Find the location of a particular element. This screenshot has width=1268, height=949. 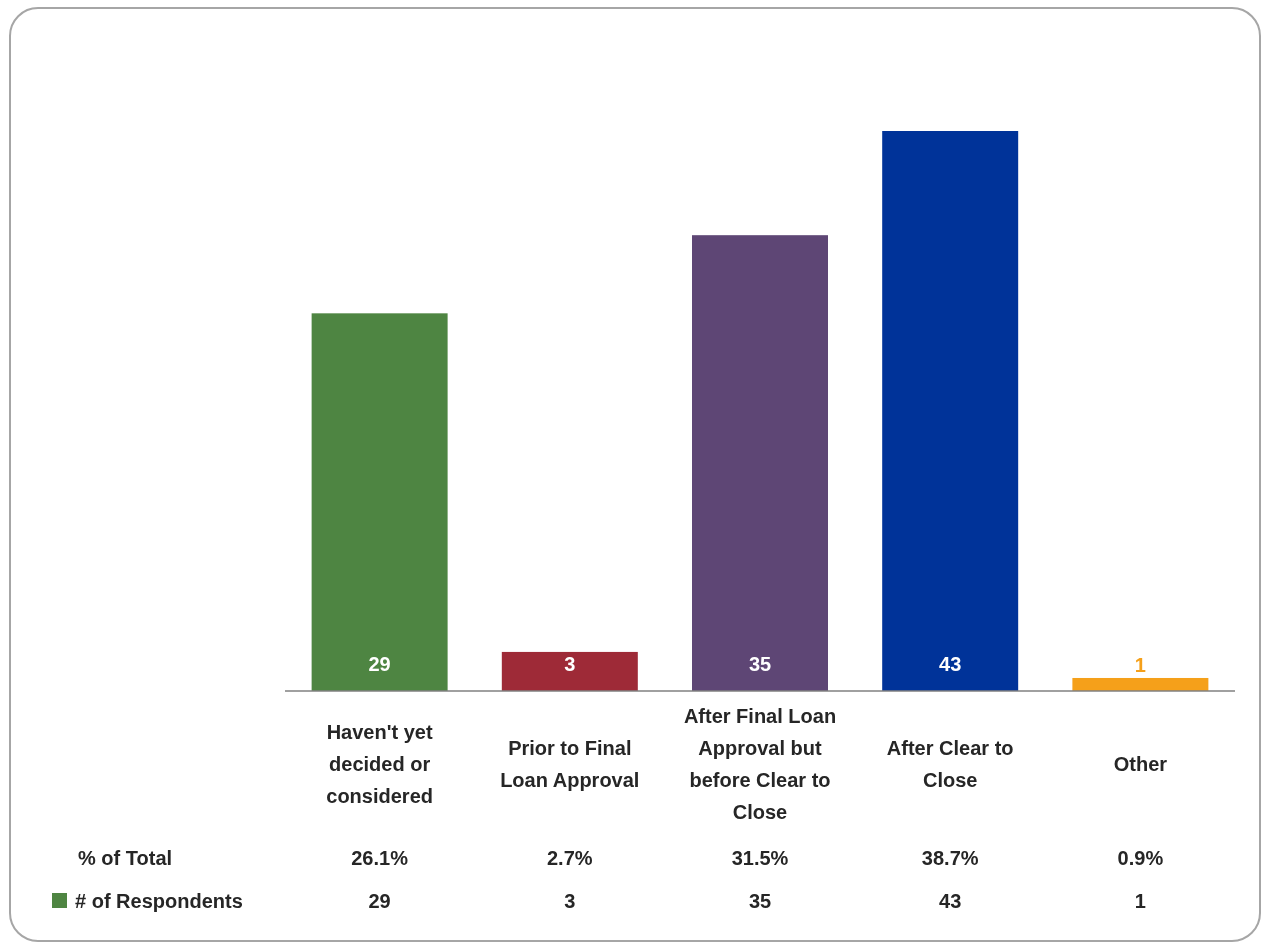

data-label: 43 is located at coordinates (950, 664).